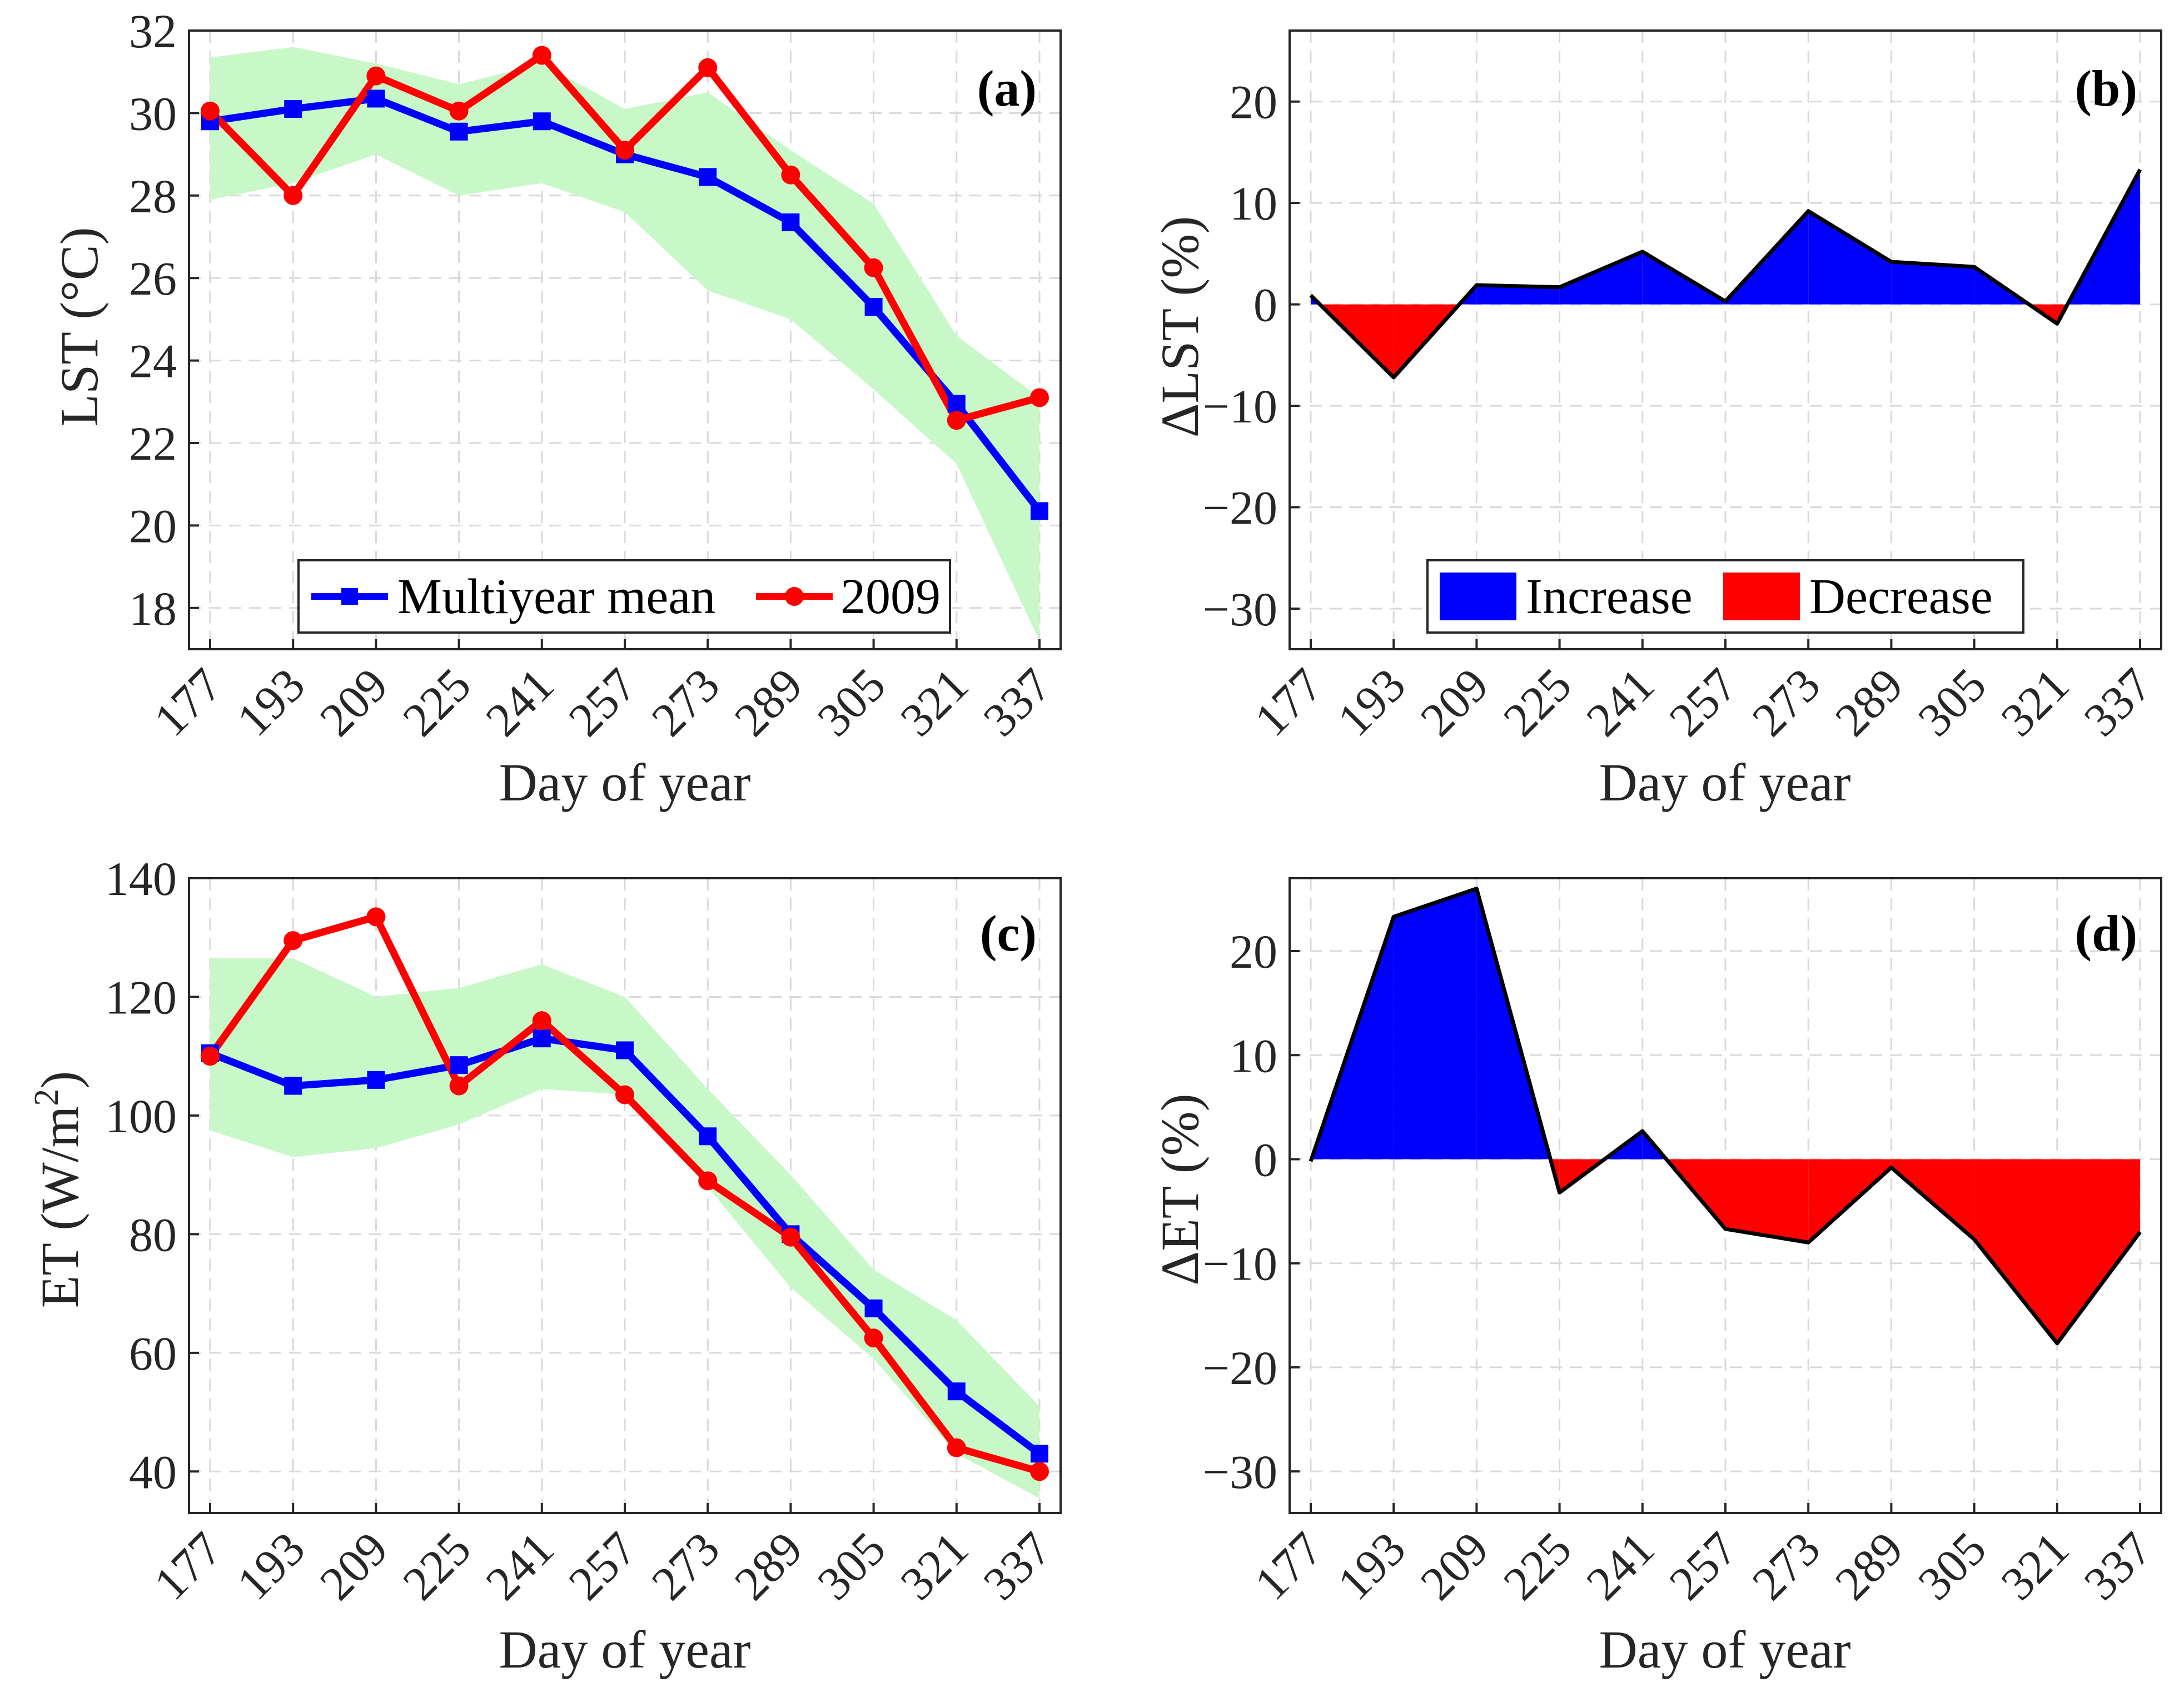  I want to click on panel-d-xtick-label-257: 257, so click(1703, 1566).